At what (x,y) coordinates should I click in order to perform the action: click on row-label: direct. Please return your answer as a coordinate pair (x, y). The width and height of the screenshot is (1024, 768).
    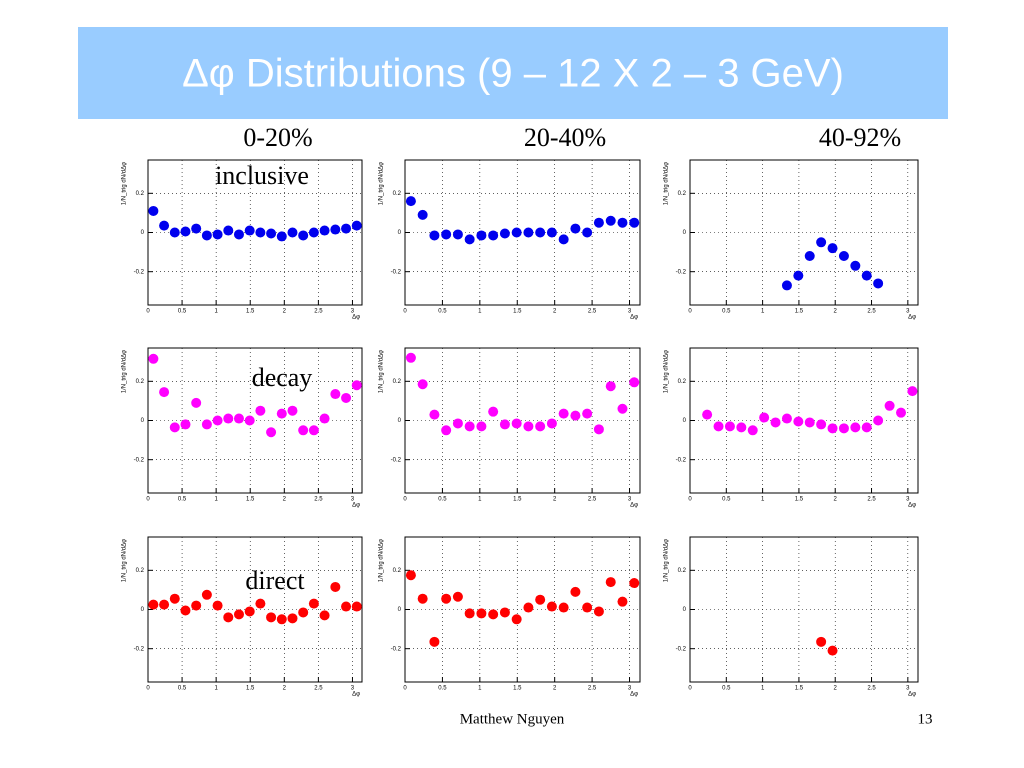
    Looking at the image, I should click on (275, 580).